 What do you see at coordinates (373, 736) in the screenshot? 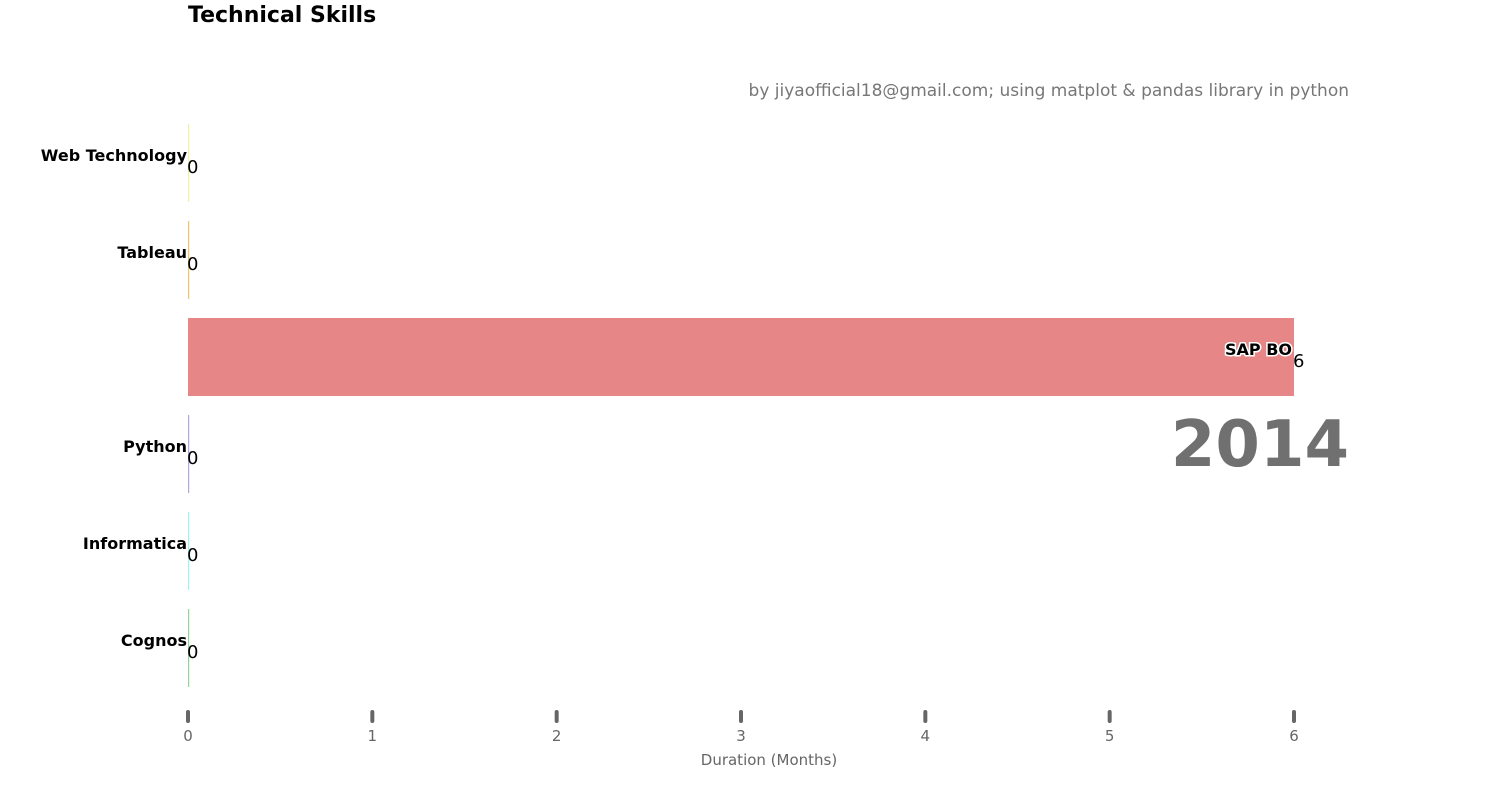
I see `x-tick-label: 1` at bounding box center [373, 736].